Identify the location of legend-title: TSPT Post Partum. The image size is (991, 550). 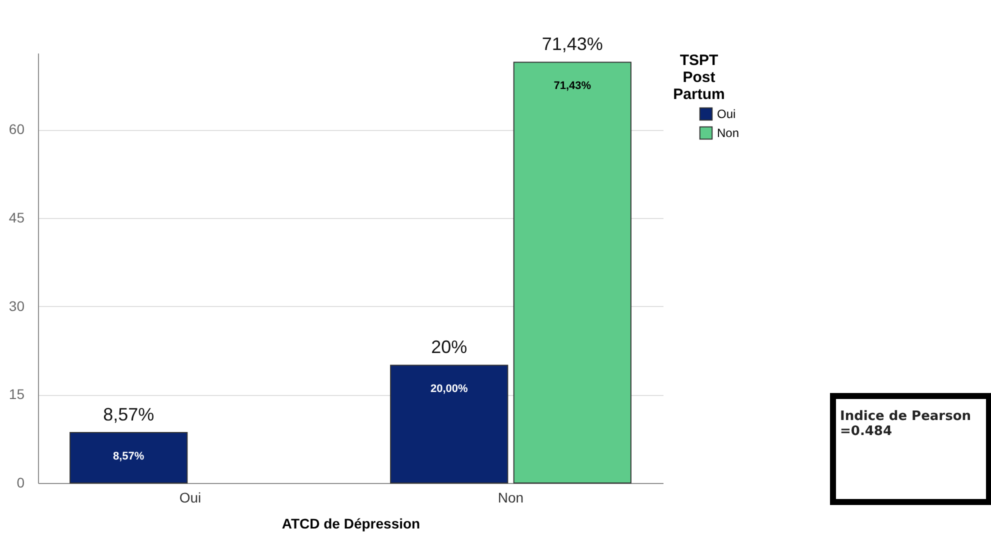
(699, 77).